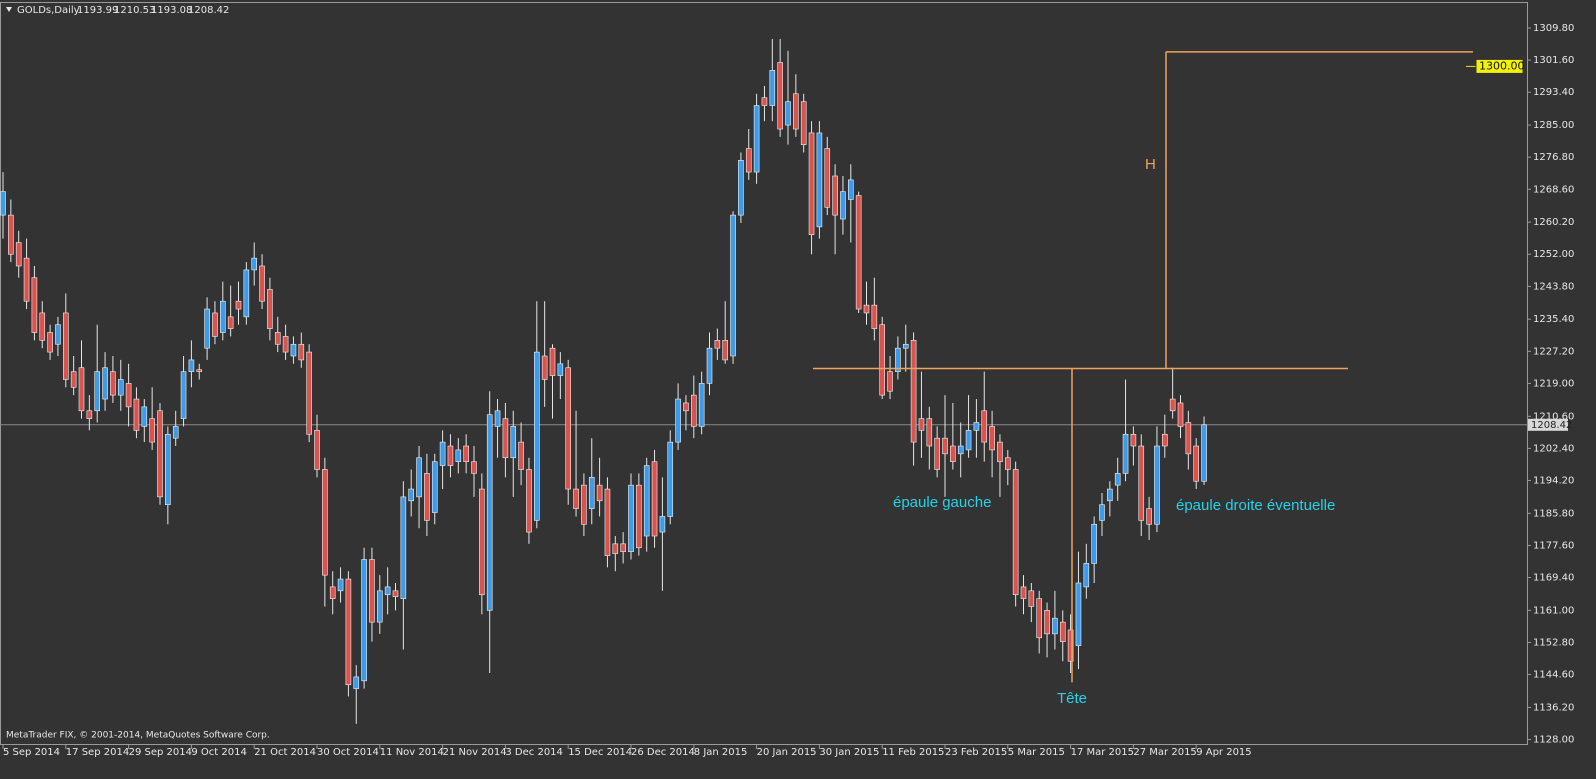 The height and width of the screenshot is (779, 1596). What do you see at coordinates (1553, 707) in the screenshot?
I see `y-tick-label: 1136.20` at bounding box center [1553, 707].